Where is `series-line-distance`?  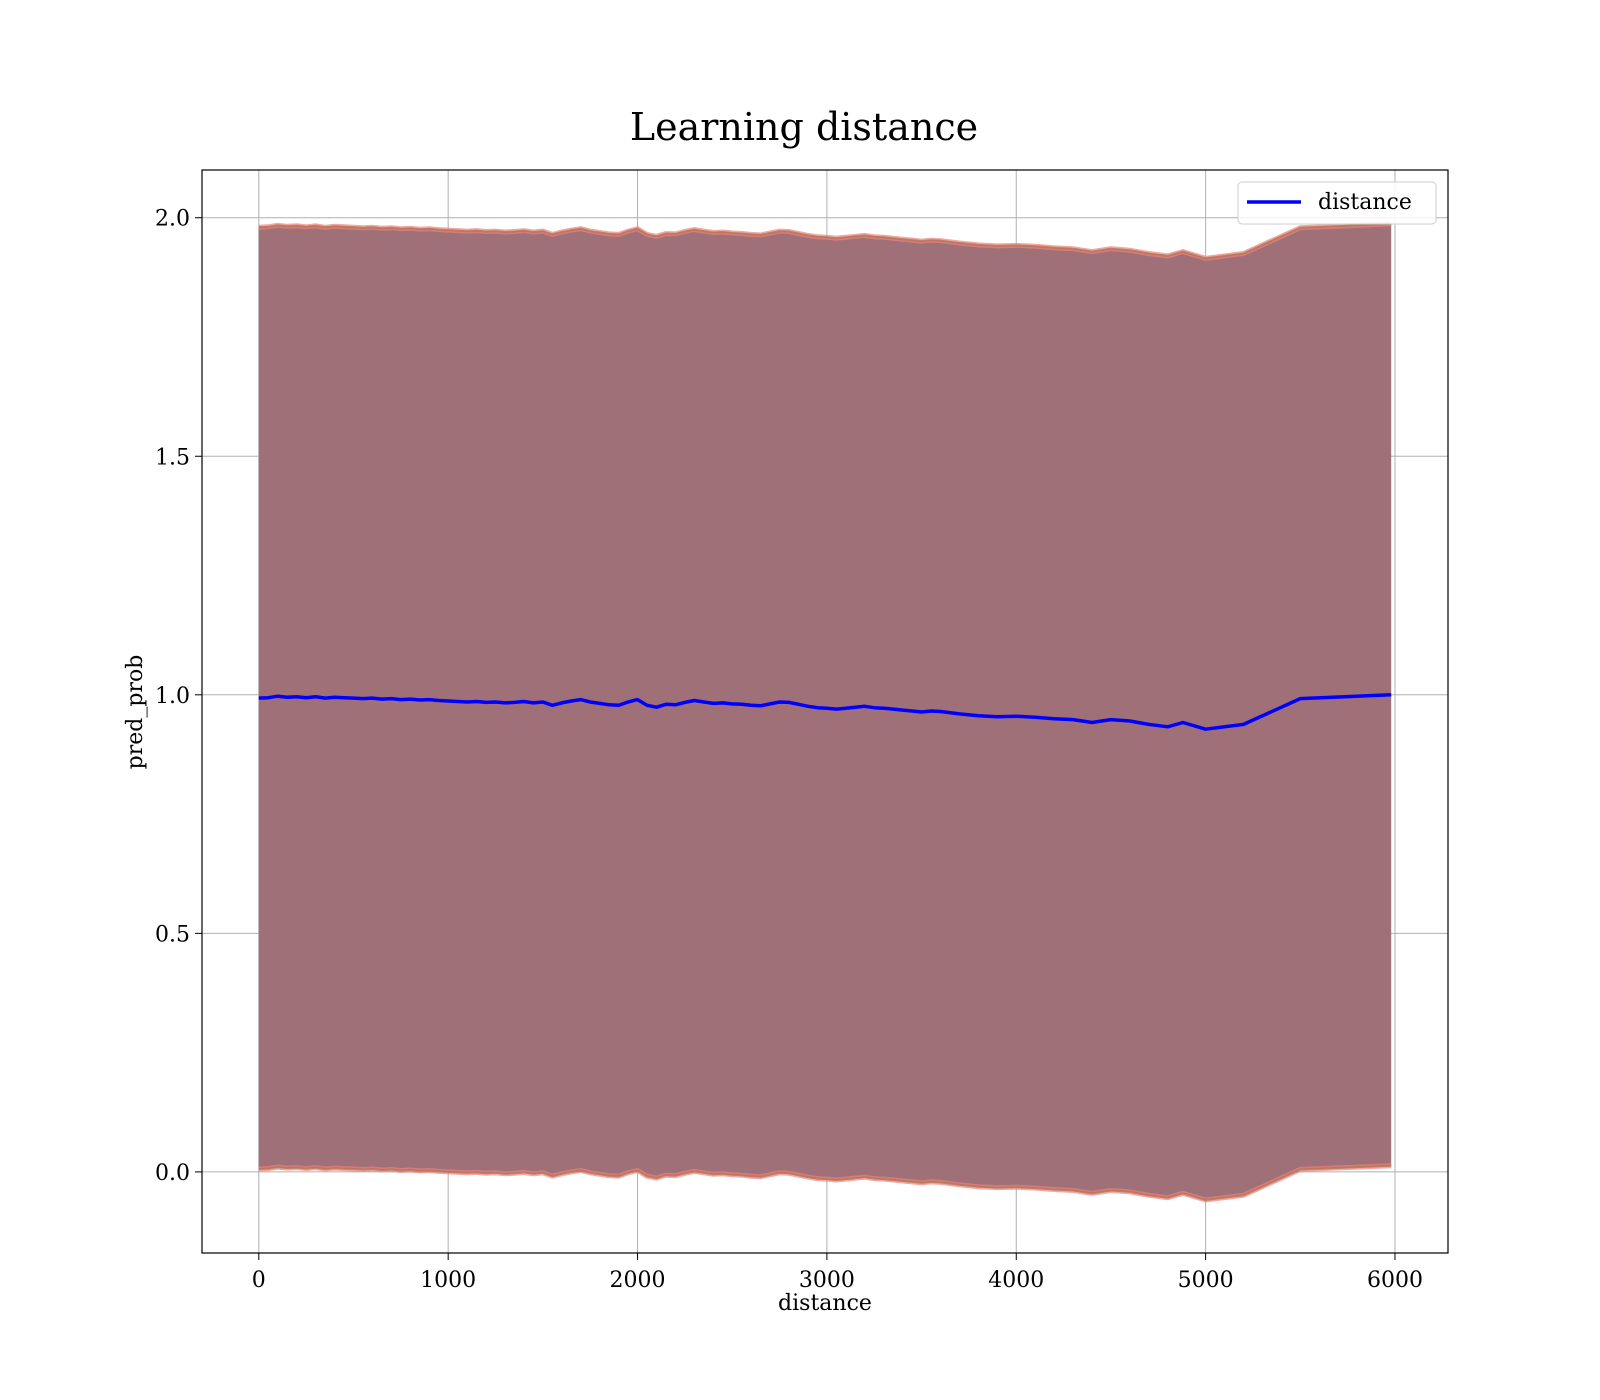
series-line-distance is located at coordinates (825, 712).